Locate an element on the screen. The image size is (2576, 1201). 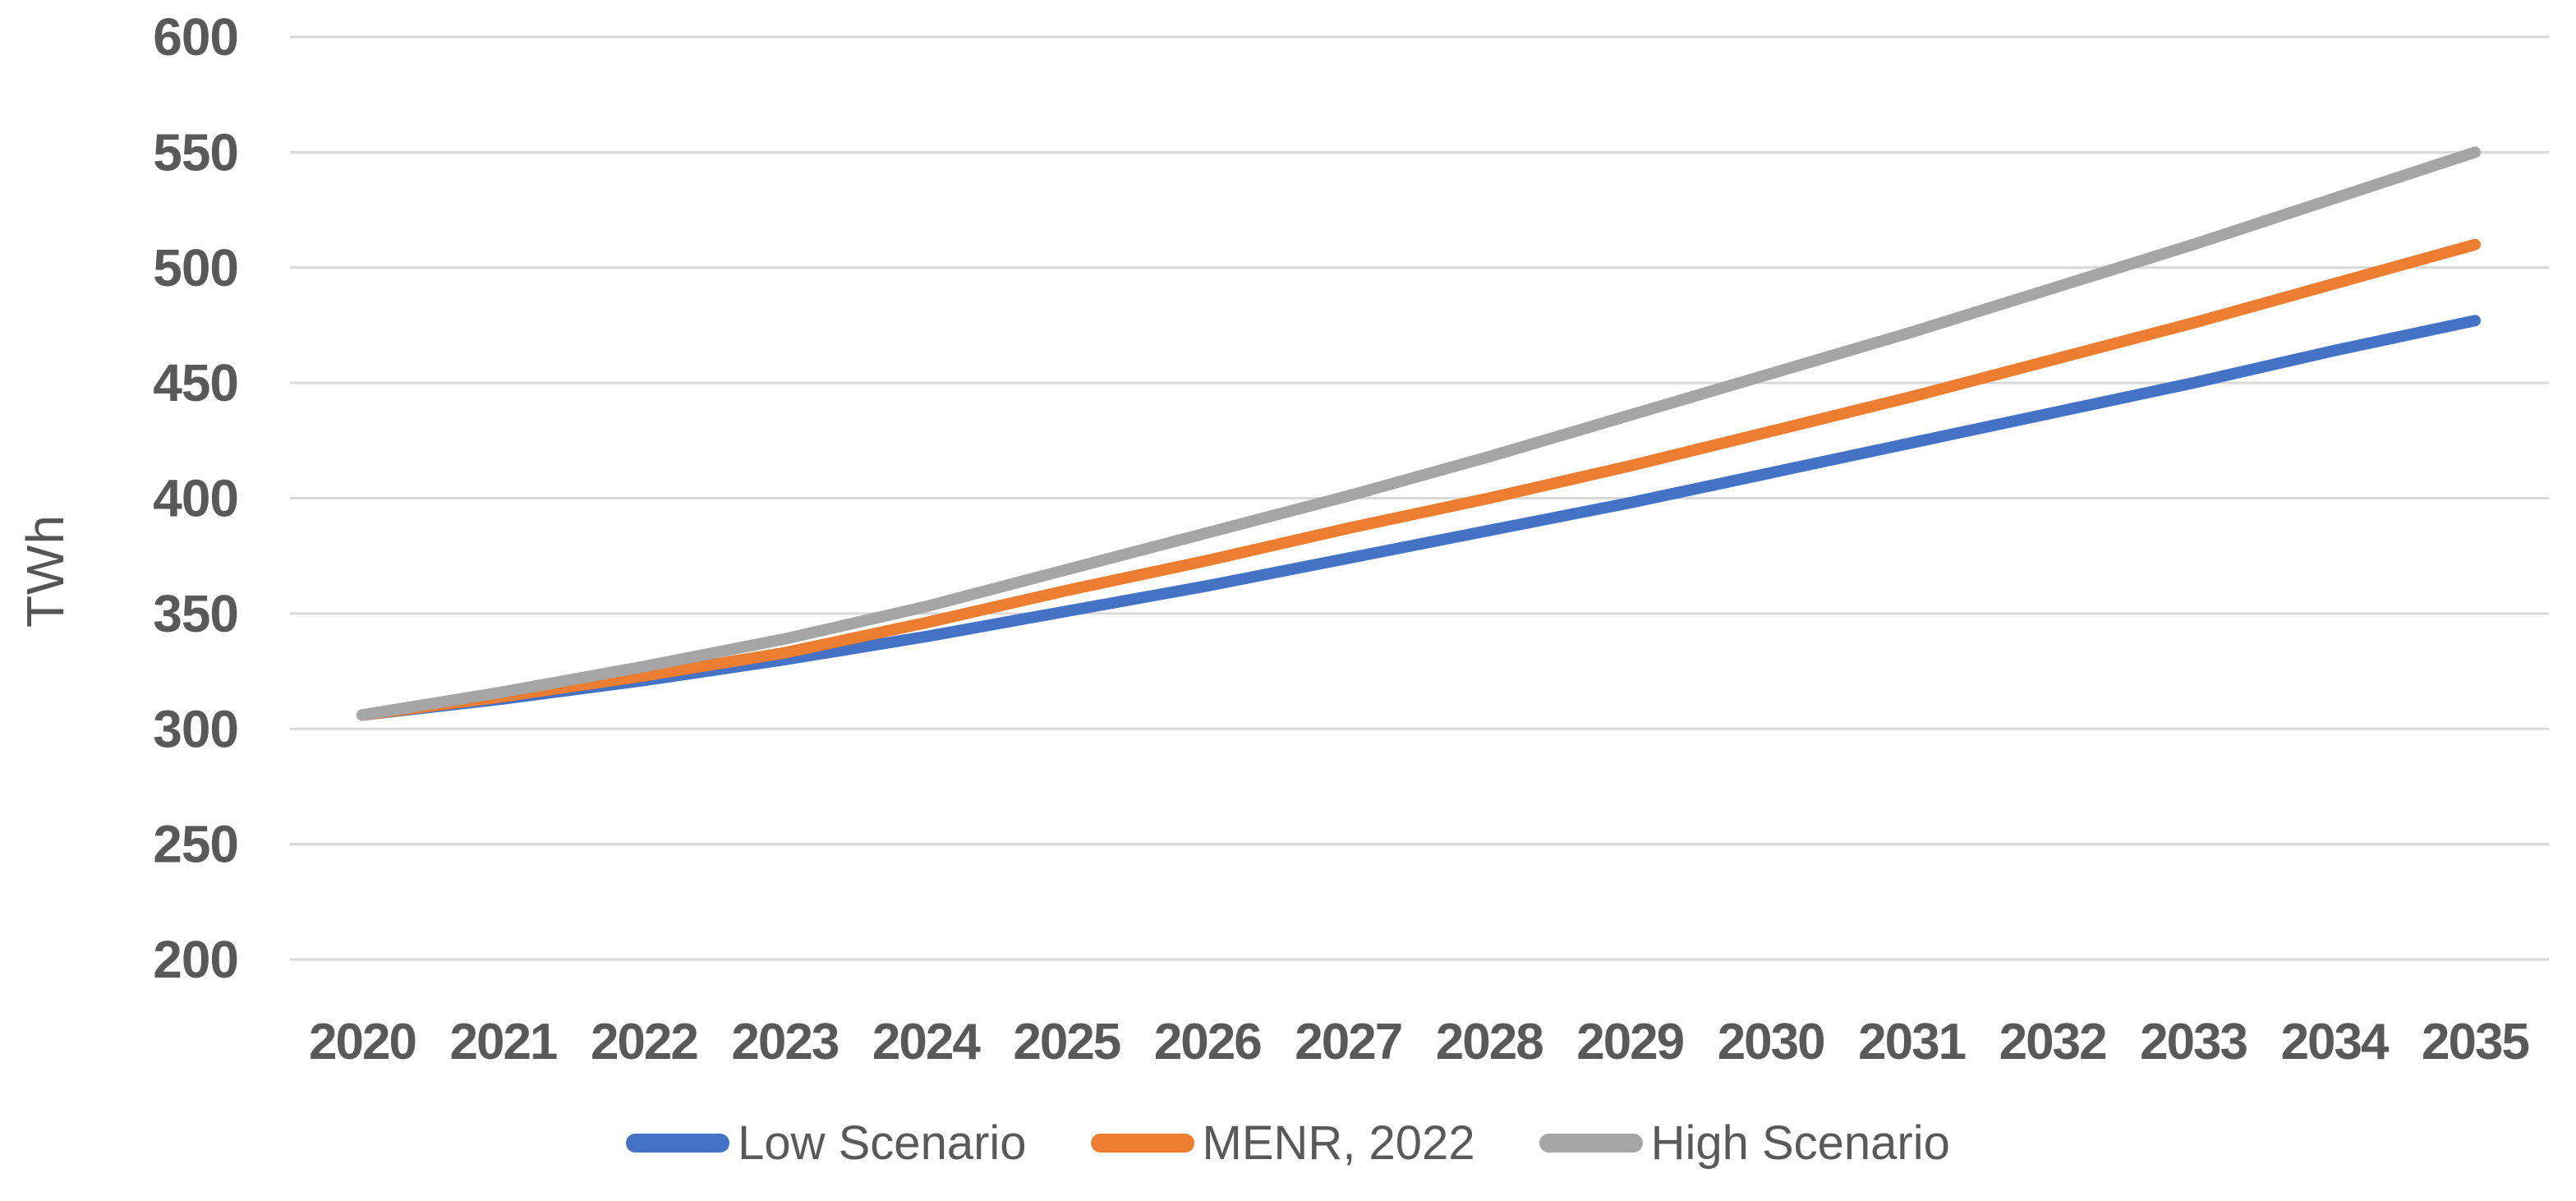
y-tick-label-600: 600 is located at coordinates (196, 37).